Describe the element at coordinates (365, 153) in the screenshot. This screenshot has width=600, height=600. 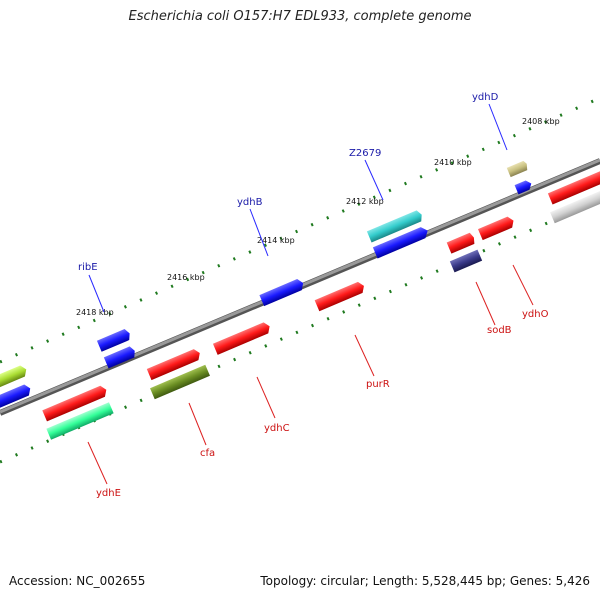
I see `gene-label-Z2679: Z2679` at that location.